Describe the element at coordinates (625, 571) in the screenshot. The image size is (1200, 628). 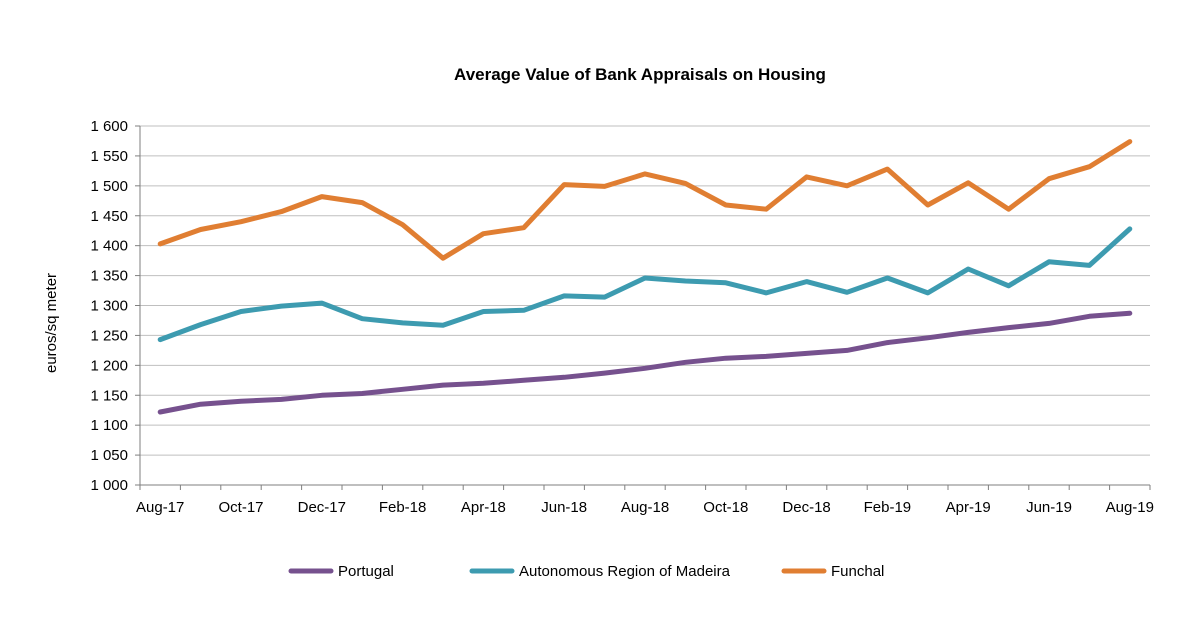
I see `legend-label: Autonomous Region of Madeira` at that location.